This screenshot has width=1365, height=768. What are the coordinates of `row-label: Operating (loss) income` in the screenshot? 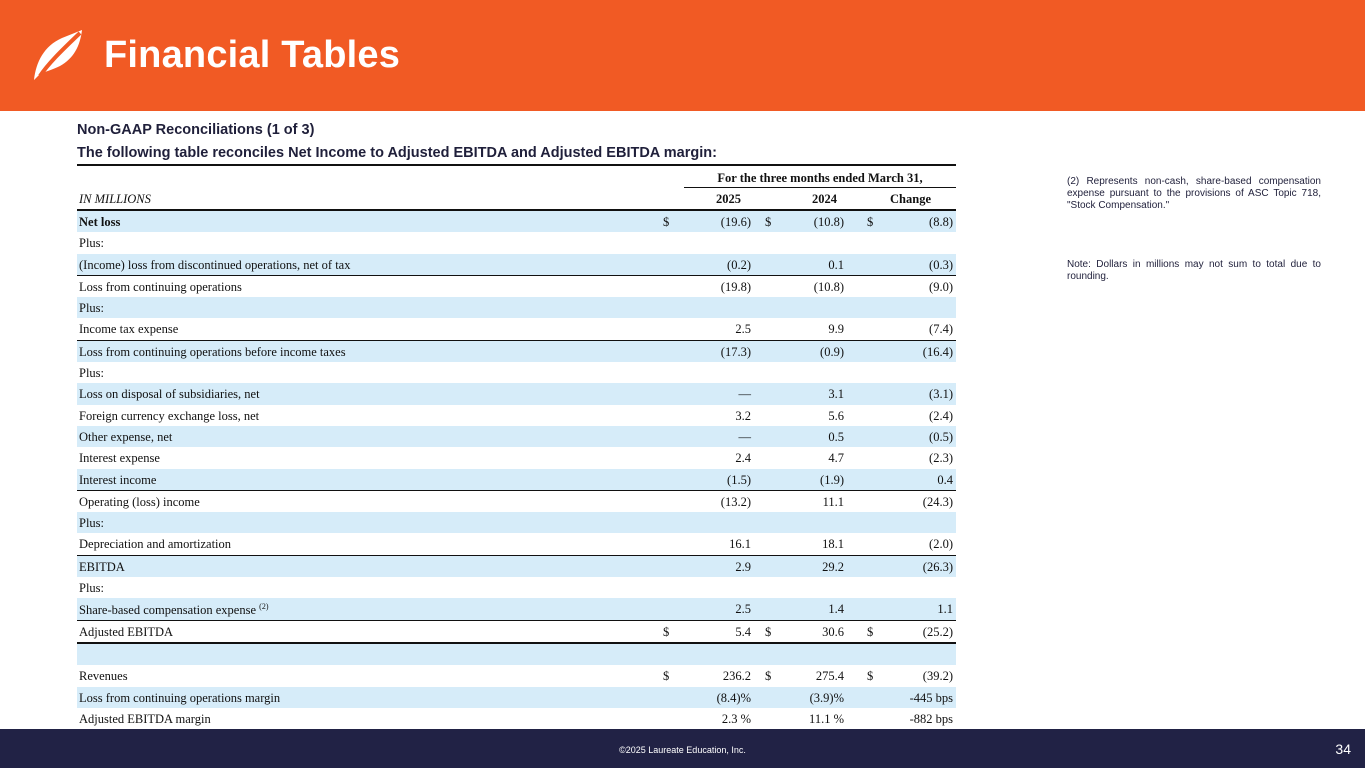 It's located at (139, 502).